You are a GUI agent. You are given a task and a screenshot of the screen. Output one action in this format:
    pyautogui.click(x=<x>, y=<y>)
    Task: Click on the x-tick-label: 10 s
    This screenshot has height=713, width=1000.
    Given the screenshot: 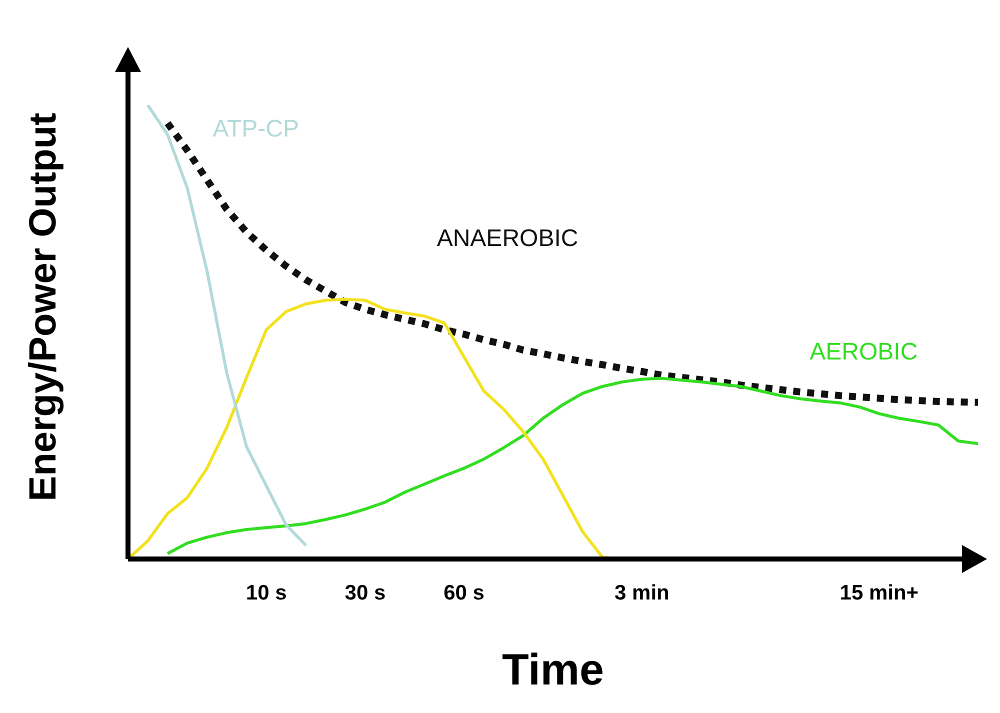 What is the action you would take?
    pyautogui.click(x=266, y=592)
    